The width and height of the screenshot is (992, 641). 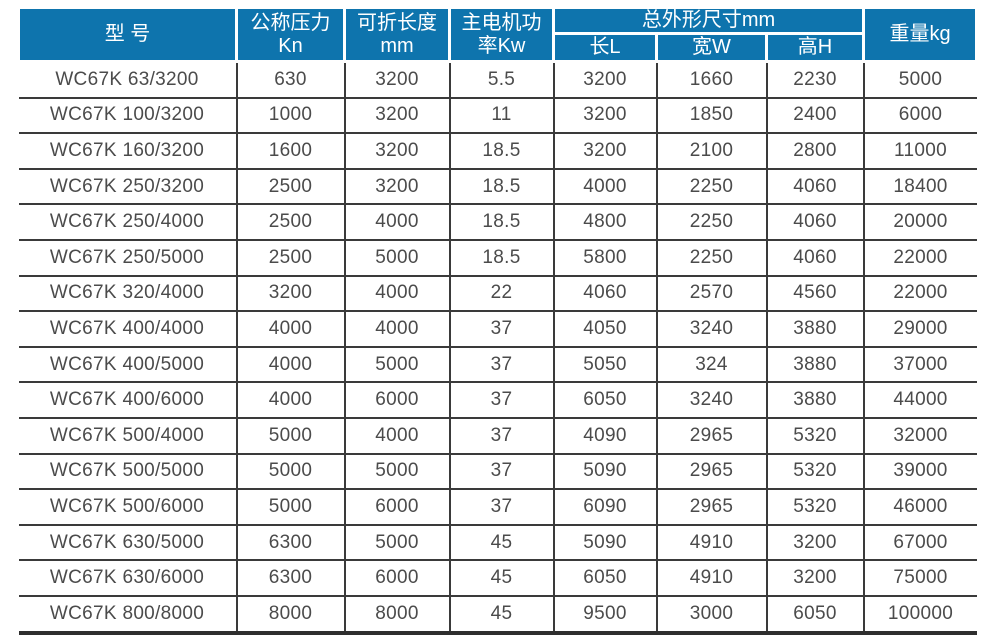 I want to click on weight-cell: 46000, so click(x=919, y=507).